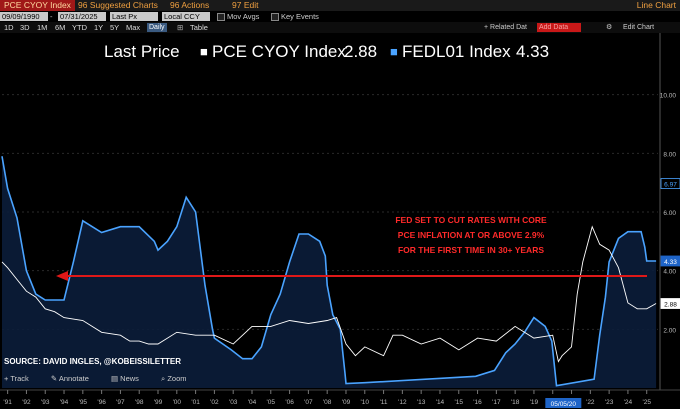 The image size is (680, 409). What do you see at coordinates (73, 378) in the screenshot?
I see `annotate-tool-label: Annotate` at bounding box center [73, 378].